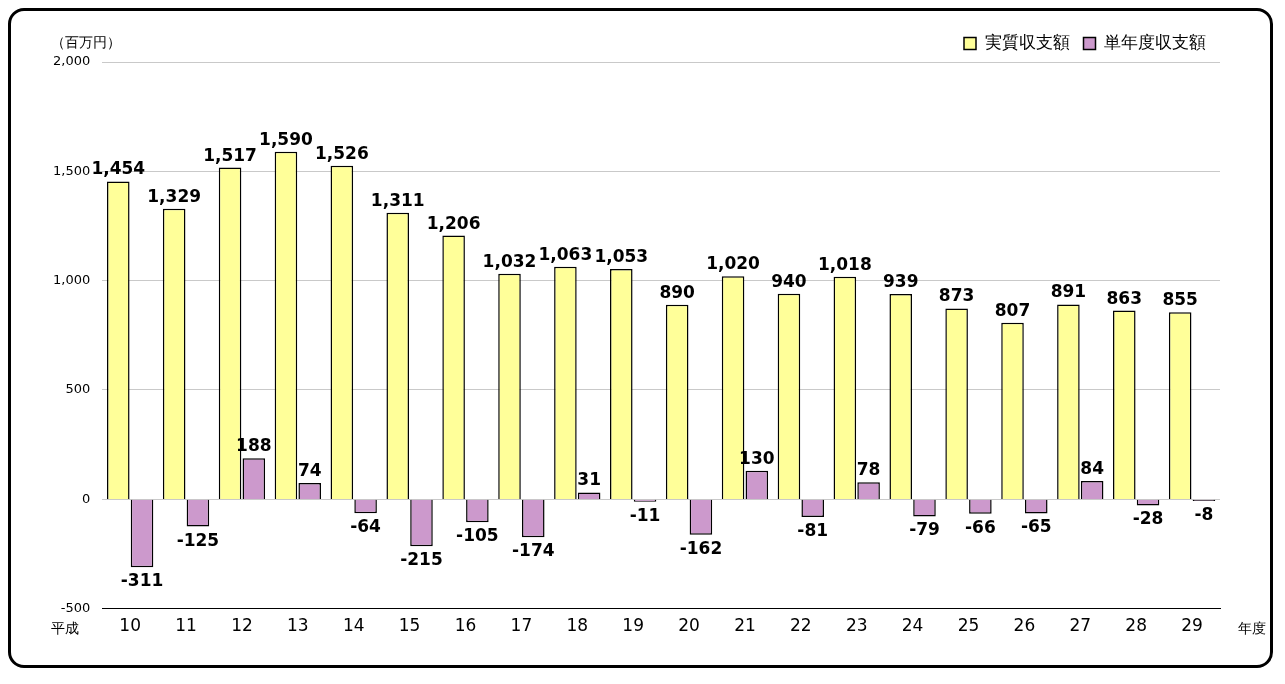 Image resolution: width=1285 pixels, height=684 pixels. I want to click on data-label: 1,590, so click(286, 138).